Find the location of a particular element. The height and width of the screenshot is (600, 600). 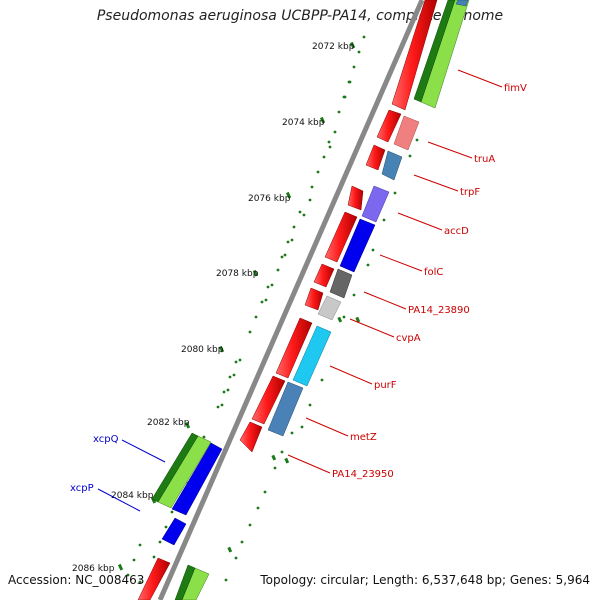

top-blue-cds is located at coordinates (462, 3).